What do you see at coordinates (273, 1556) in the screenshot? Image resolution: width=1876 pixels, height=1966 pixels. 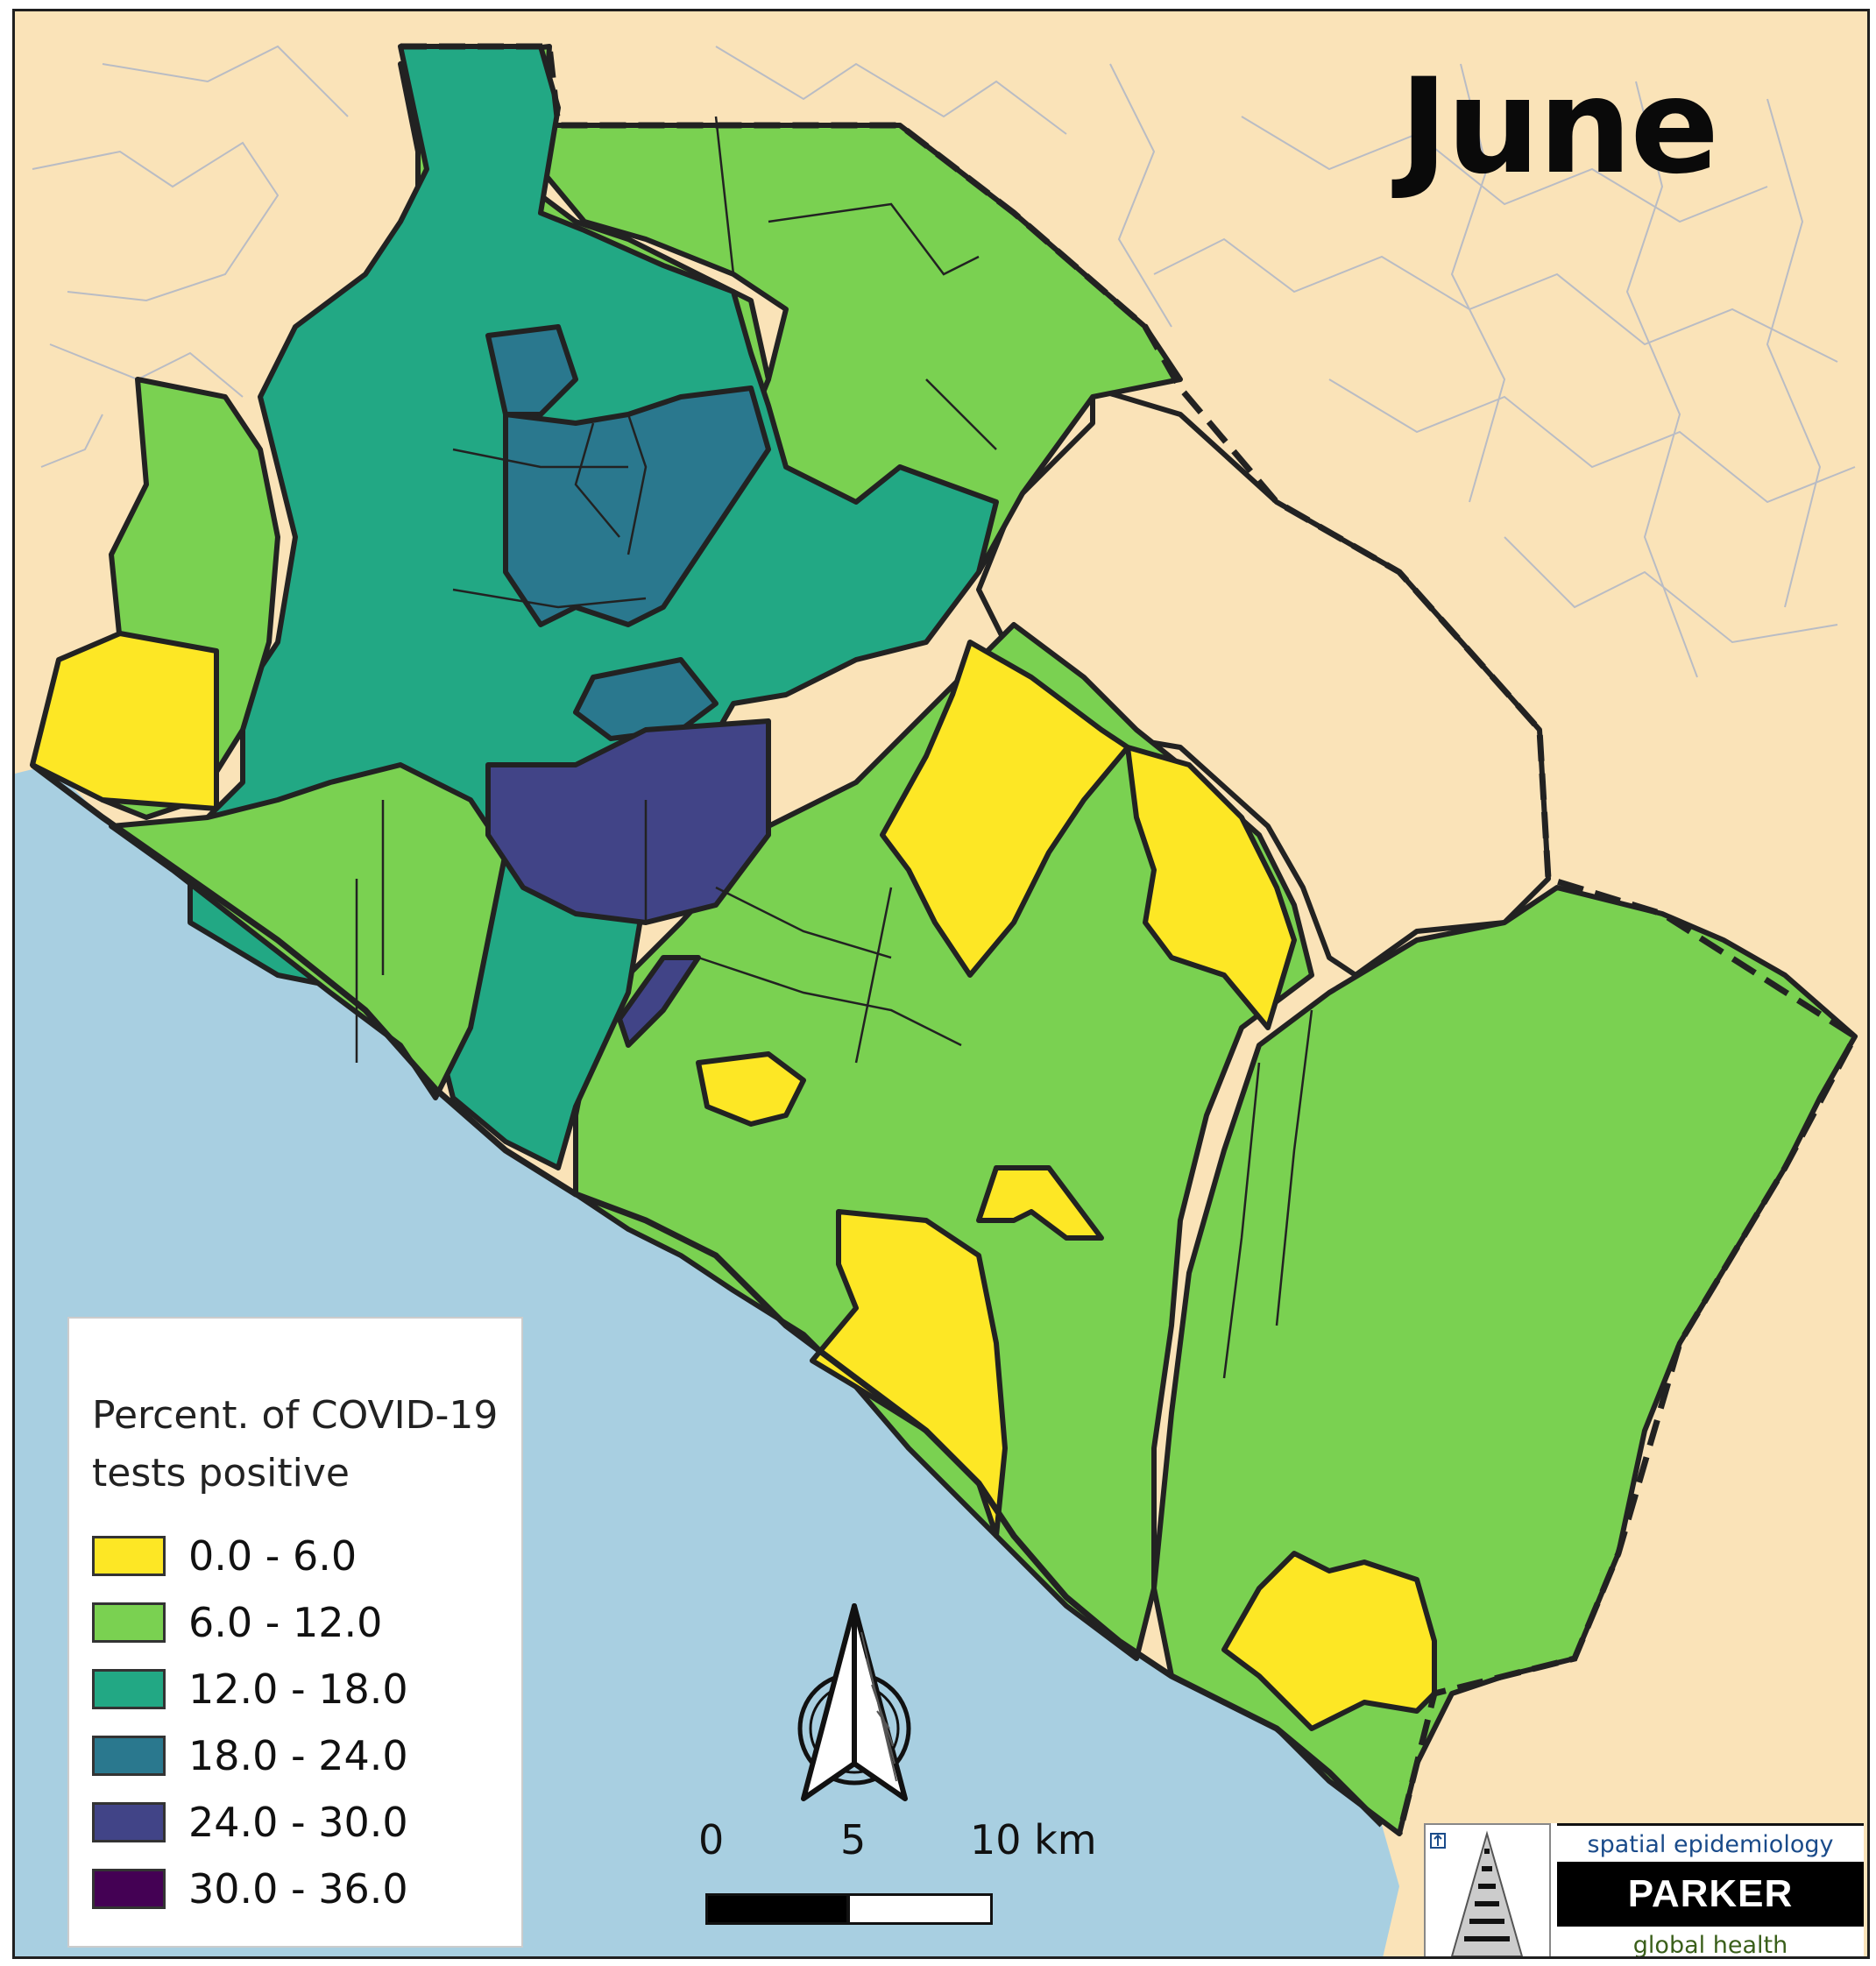 I see `legend-label: 0.0 - 6.0` at bounding box center [273, 1556].